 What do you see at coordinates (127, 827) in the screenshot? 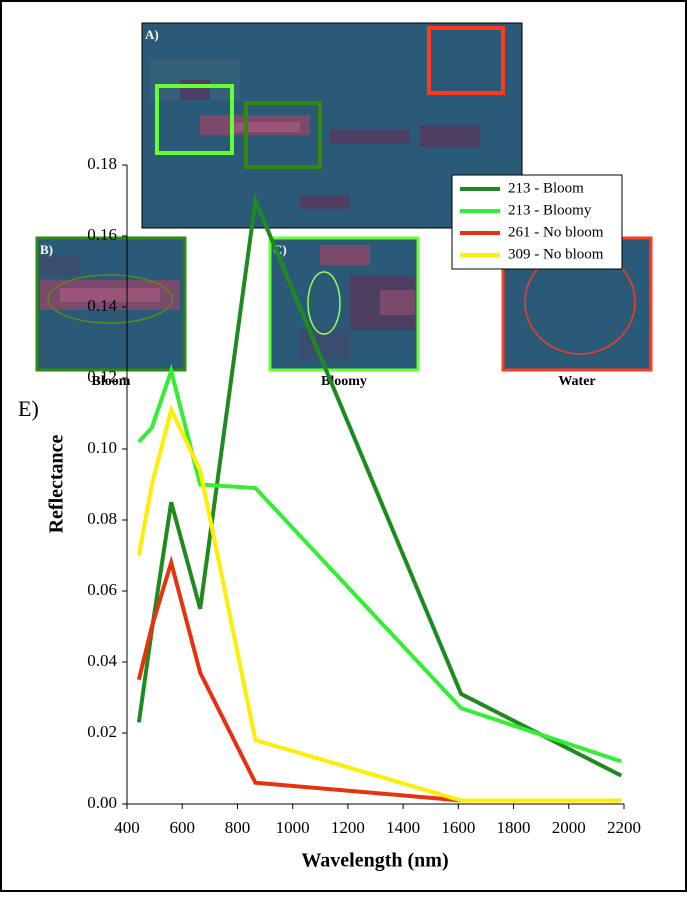
I see `x-tick-label: 400` at bounding box center [127, 827].